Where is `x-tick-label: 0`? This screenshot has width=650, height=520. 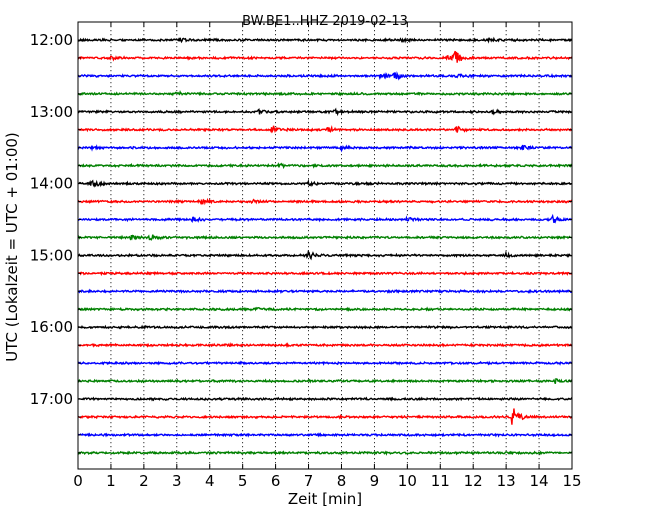 x-tick-label: 0 is located at coordinates (78, 481).